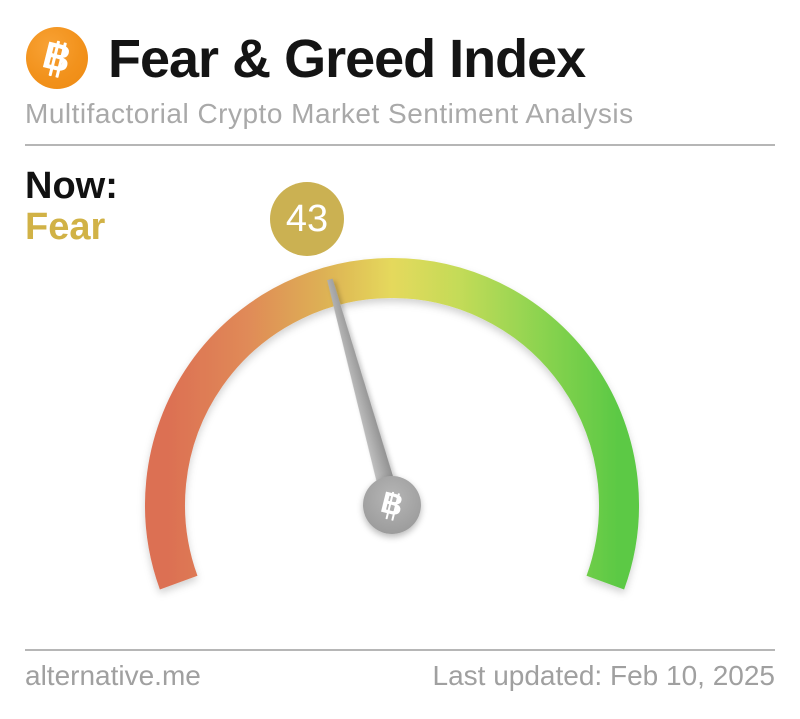 The height and width of the screenshot is (719, 800). I want to click on value-badge: 43, so click(307, 219).